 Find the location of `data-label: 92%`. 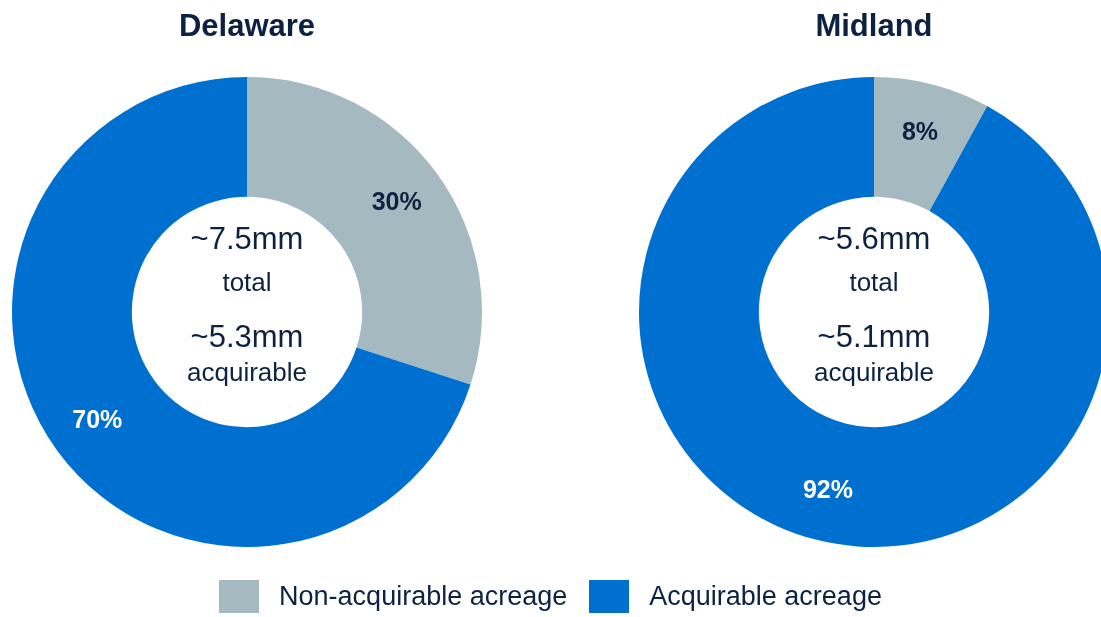

data-label: 92% is located at coordinates (827, 489).